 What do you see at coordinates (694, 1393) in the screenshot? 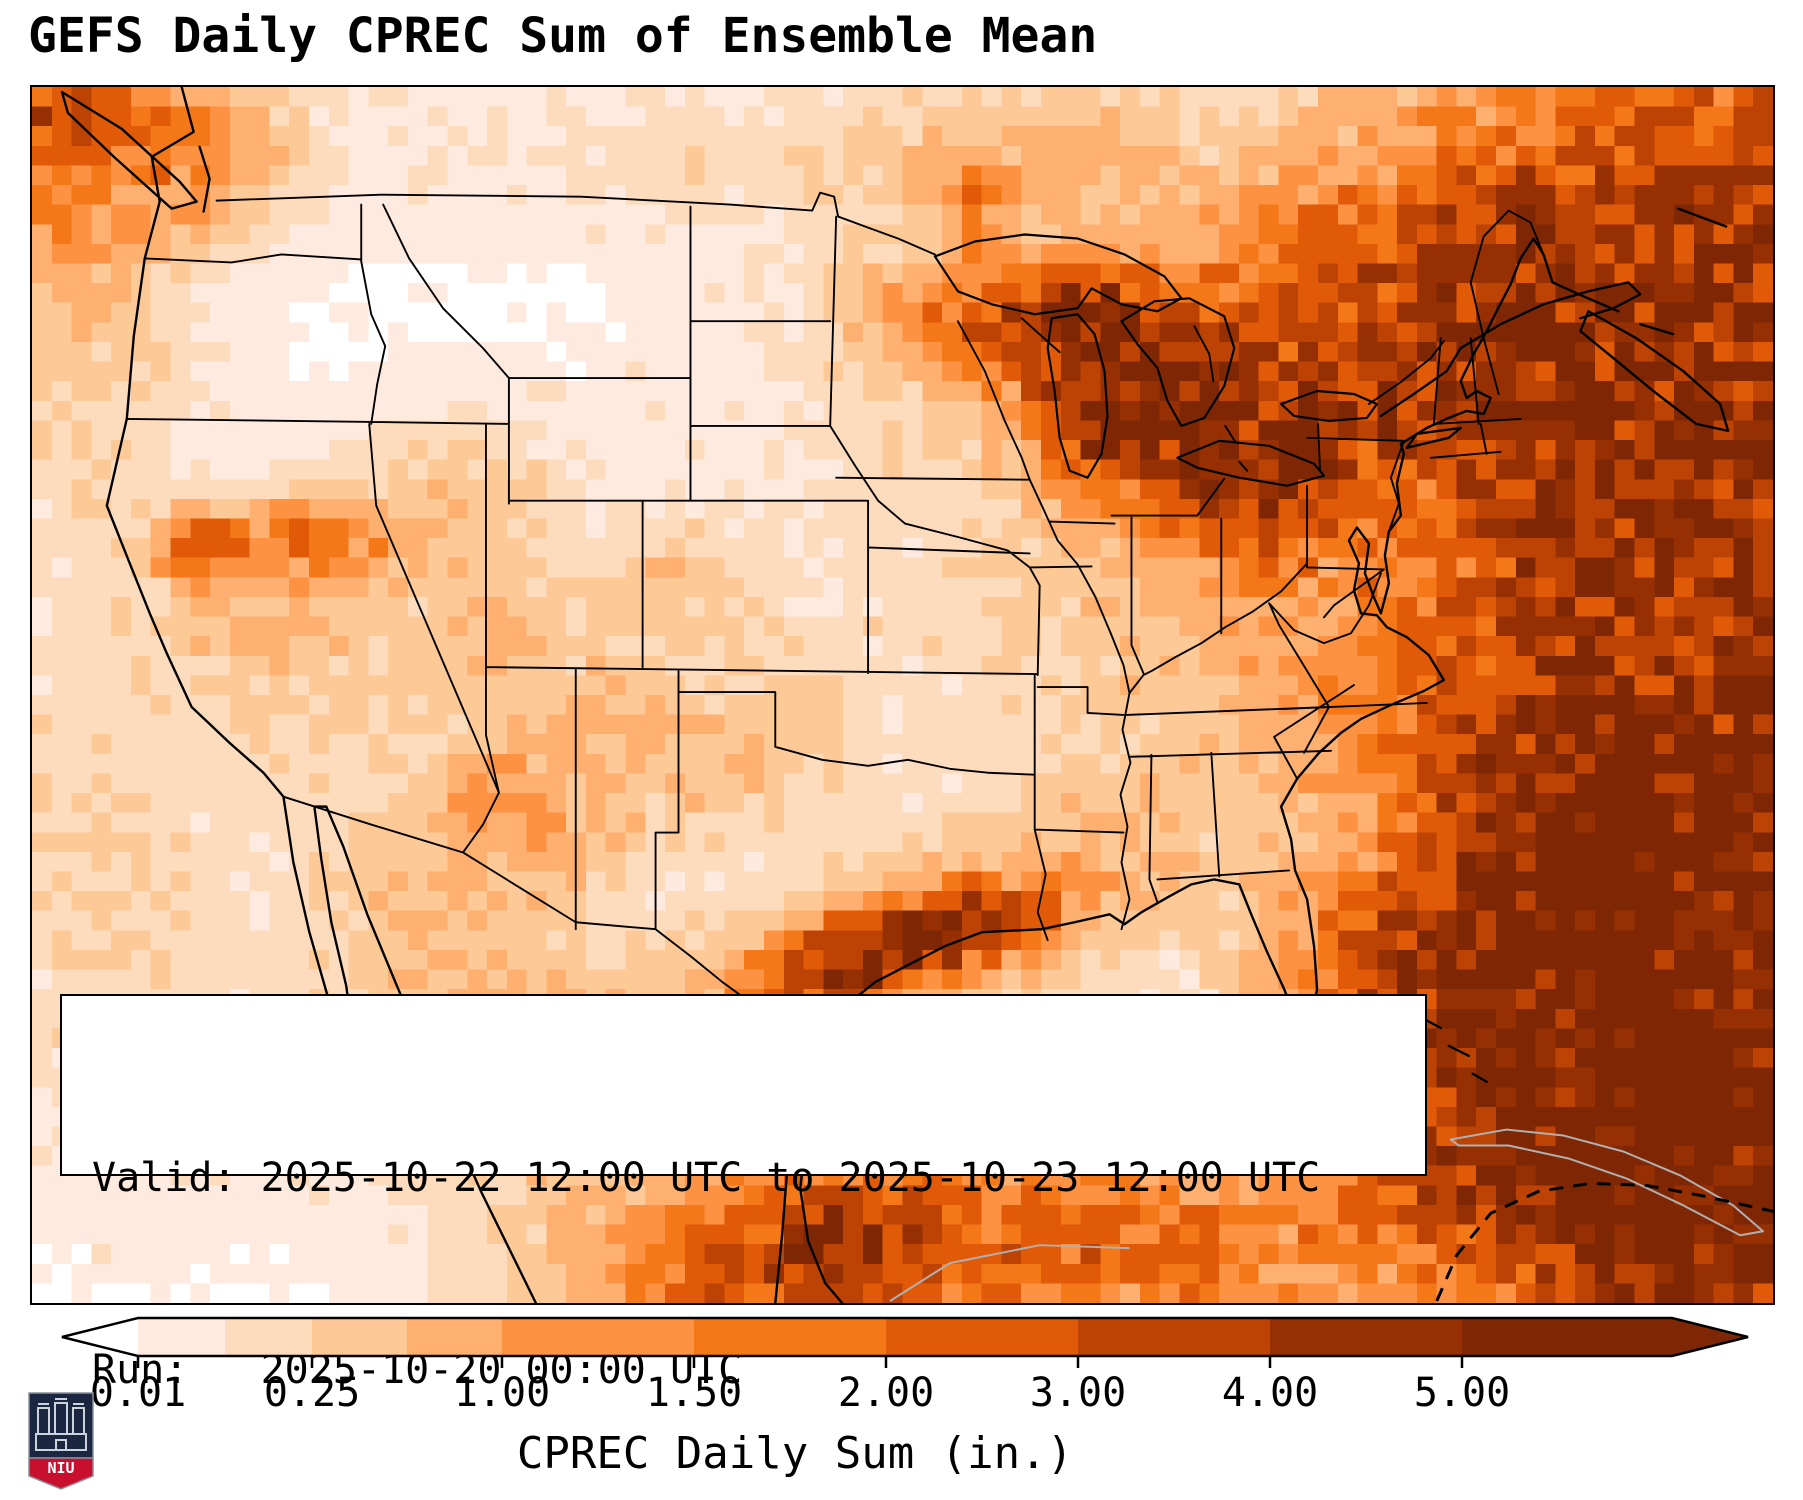
I see `colorbar-tick-label: 1.50` at bounding box center [694, 1393].